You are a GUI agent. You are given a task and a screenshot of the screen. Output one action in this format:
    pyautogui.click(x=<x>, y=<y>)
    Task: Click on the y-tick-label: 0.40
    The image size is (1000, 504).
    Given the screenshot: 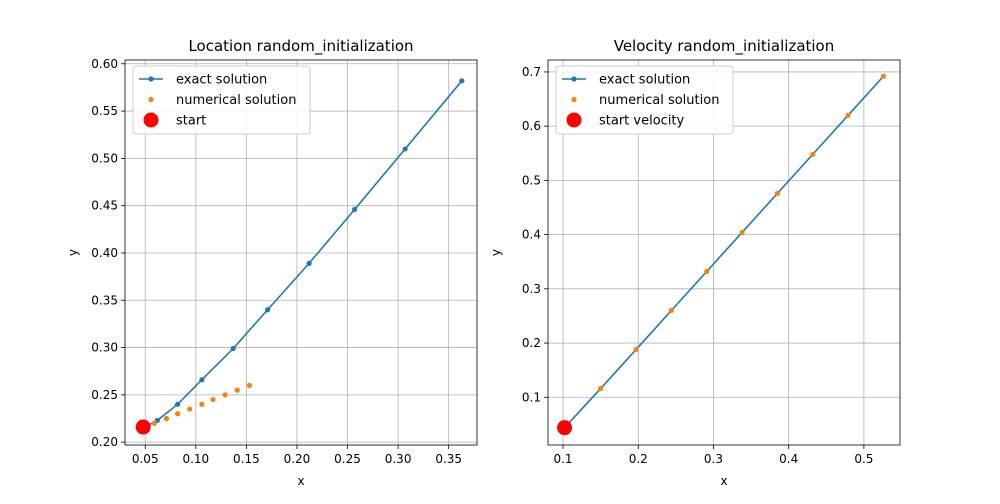 What is the action you would take?
    pyautogui.click(x=104, y=253)
    